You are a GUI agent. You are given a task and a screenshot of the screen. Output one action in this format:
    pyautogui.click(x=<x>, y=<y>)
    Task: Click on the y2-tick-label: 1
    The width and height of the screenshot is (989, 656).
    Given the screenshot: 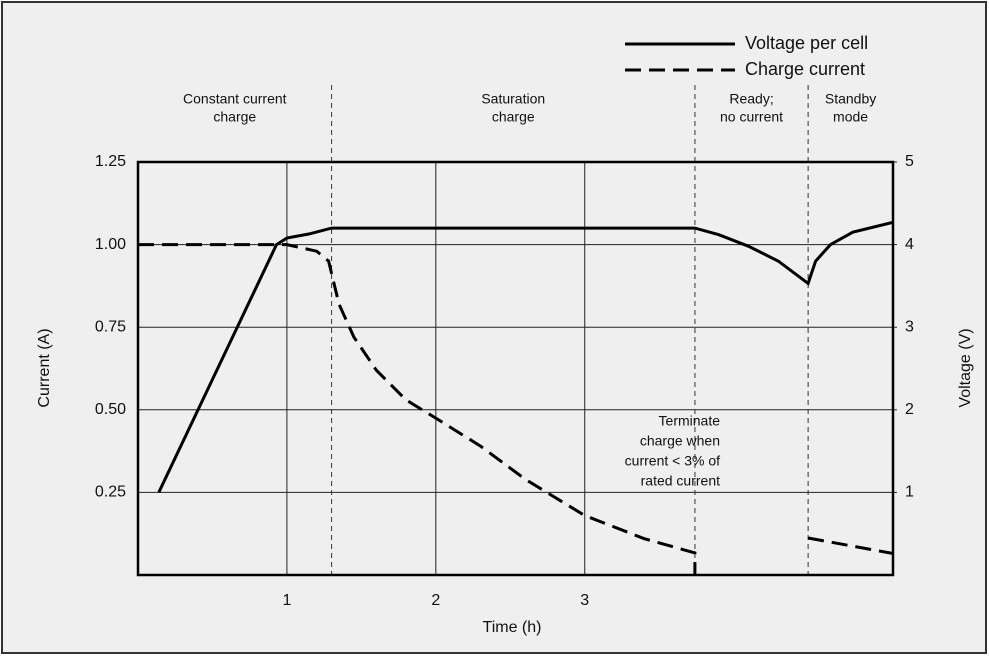 What is the action you would take?
    pyautogui.click(x=909, y=492)
    